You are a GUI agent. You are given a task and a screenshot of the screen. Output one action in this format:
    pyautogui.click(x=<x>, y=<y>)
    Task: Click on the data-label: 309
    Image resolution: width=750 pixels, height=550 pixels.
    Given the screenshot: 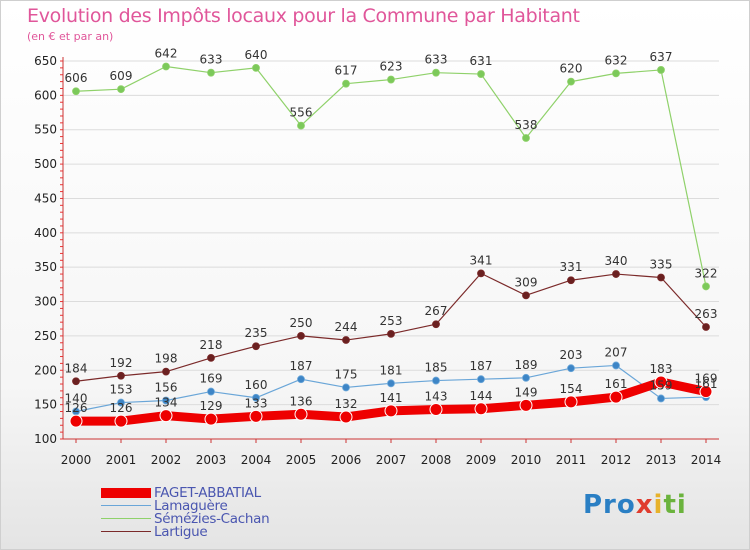 What is the action you would take?
    pyautogui.click(x=526, y=282)
    